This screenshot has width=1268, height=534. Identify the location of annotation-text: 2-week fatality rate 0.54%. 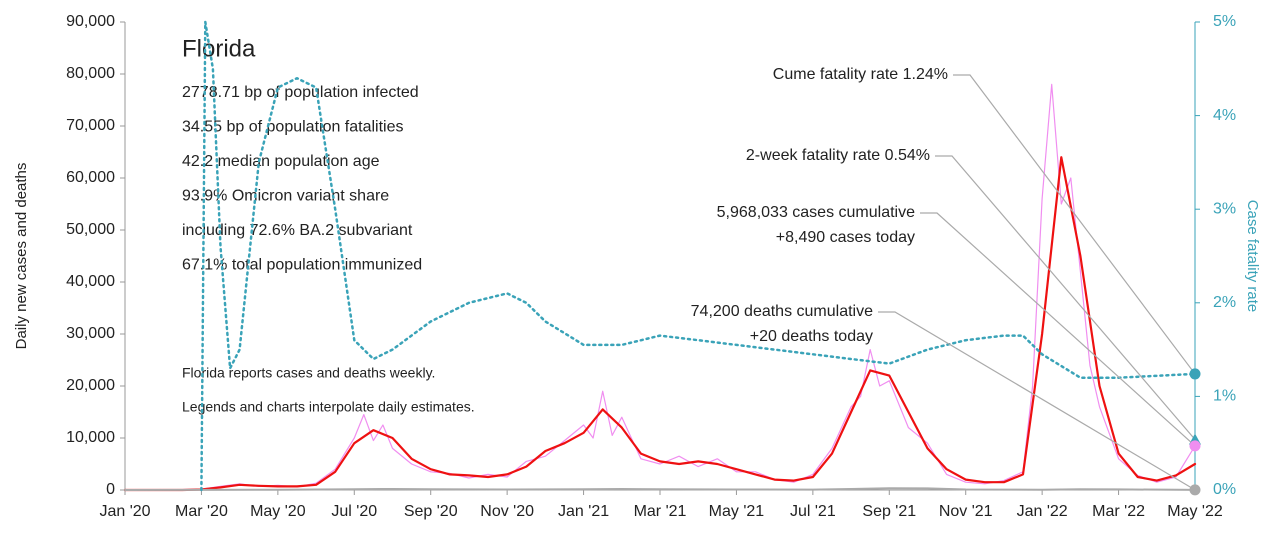
(838, 155).